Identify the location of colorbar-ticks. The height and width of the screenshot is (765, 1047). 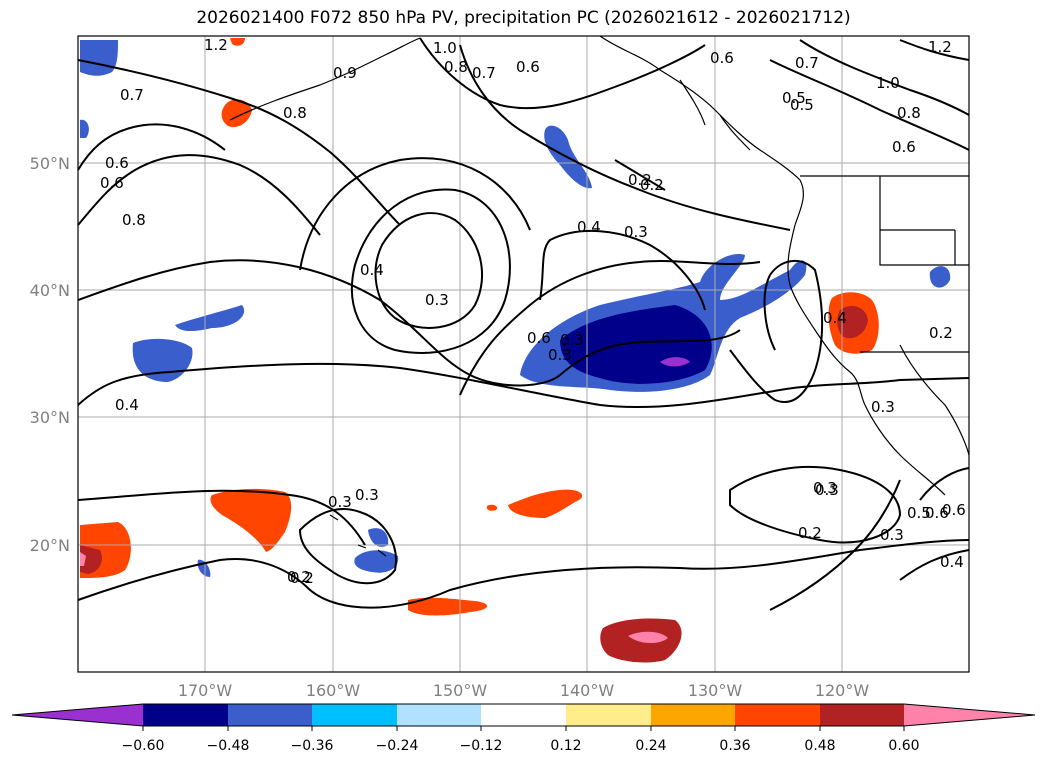
(523, 728).